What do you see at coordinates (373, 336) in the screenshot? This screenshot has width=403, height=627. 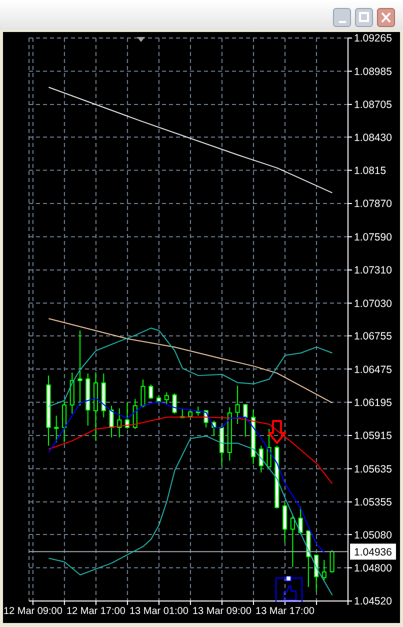 I see `y-tick-label: 1.06755` at bounding box center [373, 336].